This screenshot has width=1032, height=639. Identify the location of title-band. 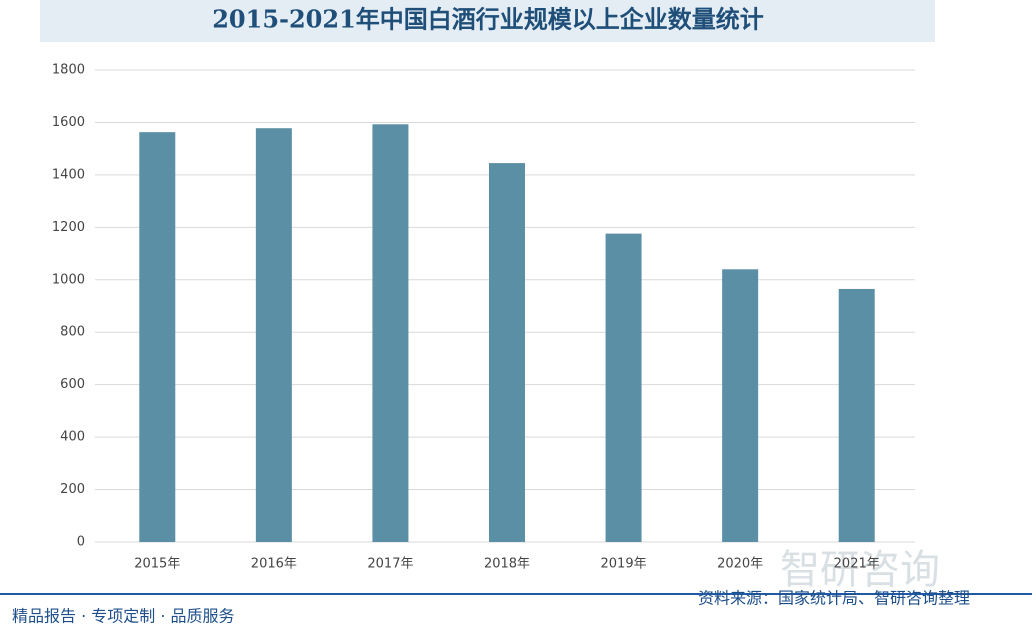
(487, 21).